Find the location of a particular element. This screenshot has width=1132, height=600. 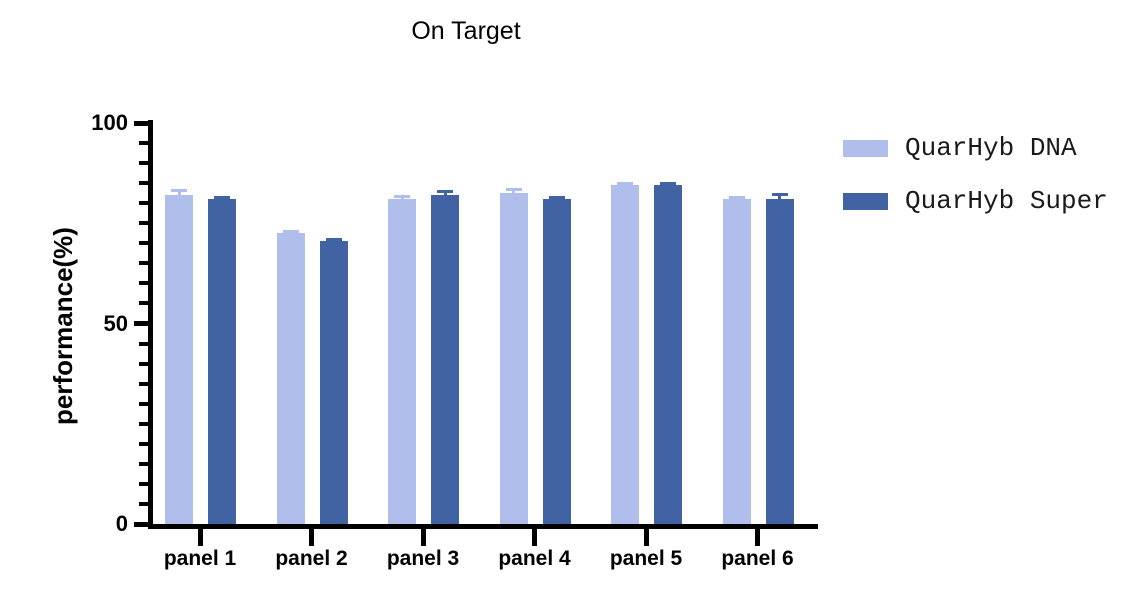

legend-label-quarhyb-super: QuarHyb Super is located at coordinates (1006, 201).